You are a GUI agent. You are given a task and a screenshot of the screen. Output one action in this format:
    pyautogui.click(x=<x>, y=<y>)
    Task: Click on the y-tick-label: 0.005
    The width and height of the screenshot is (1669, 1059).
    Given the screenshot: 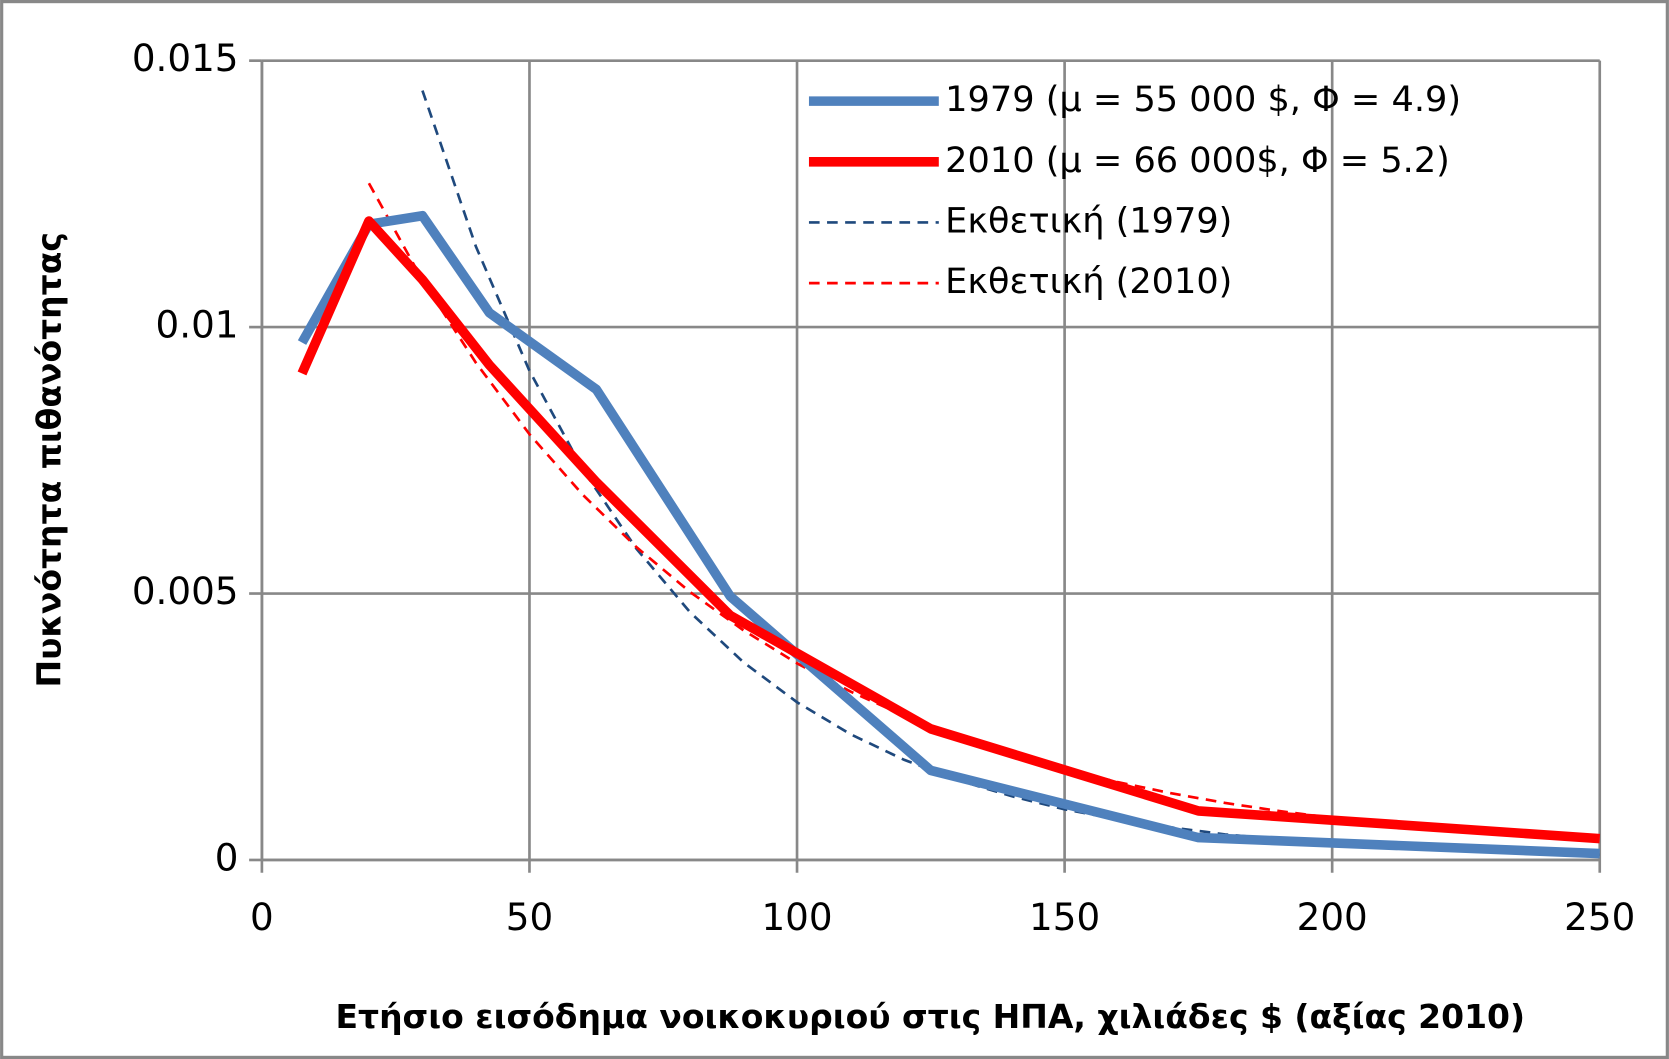 What is the action you would take?
    pyautogui.click(x=185, y=591)
    